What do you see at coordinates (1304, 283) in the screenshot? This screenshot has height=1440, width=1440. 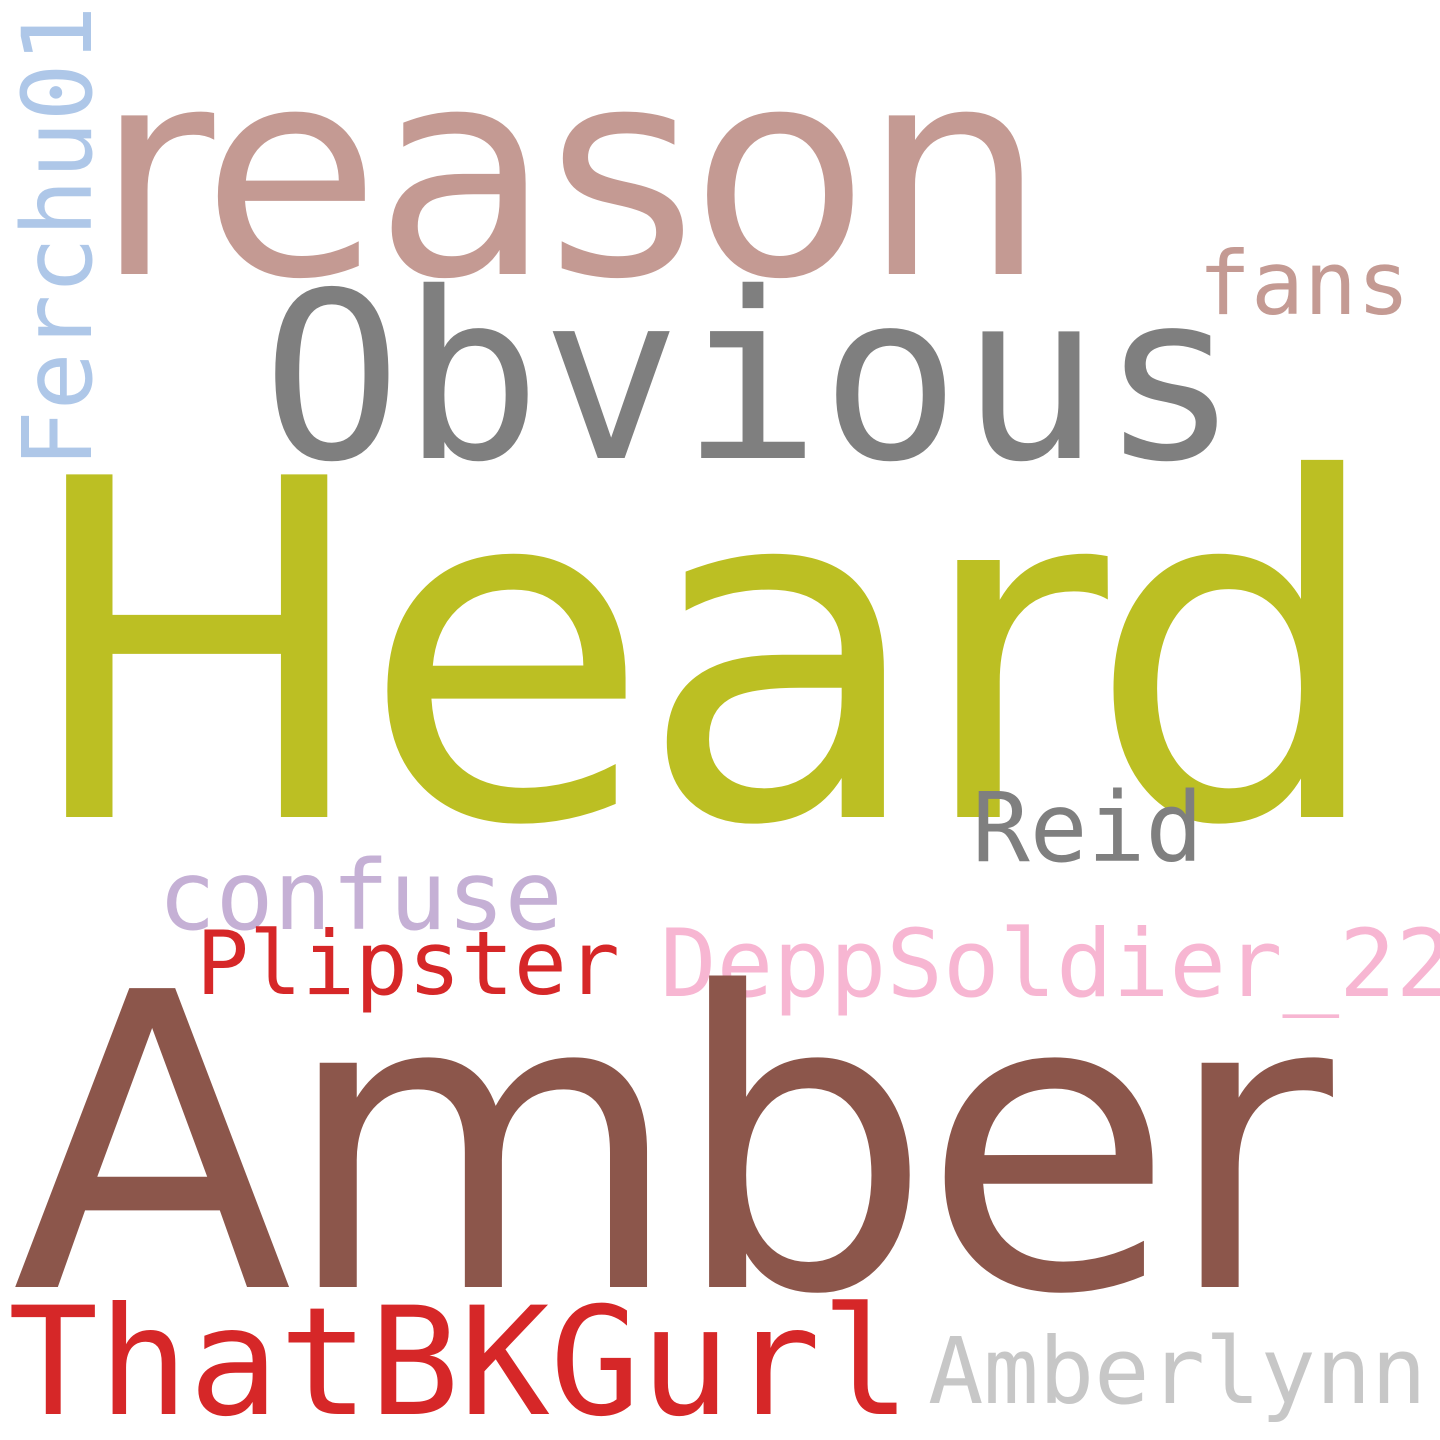 I see `word-fans: fans` at bounding box center [1304, 283].